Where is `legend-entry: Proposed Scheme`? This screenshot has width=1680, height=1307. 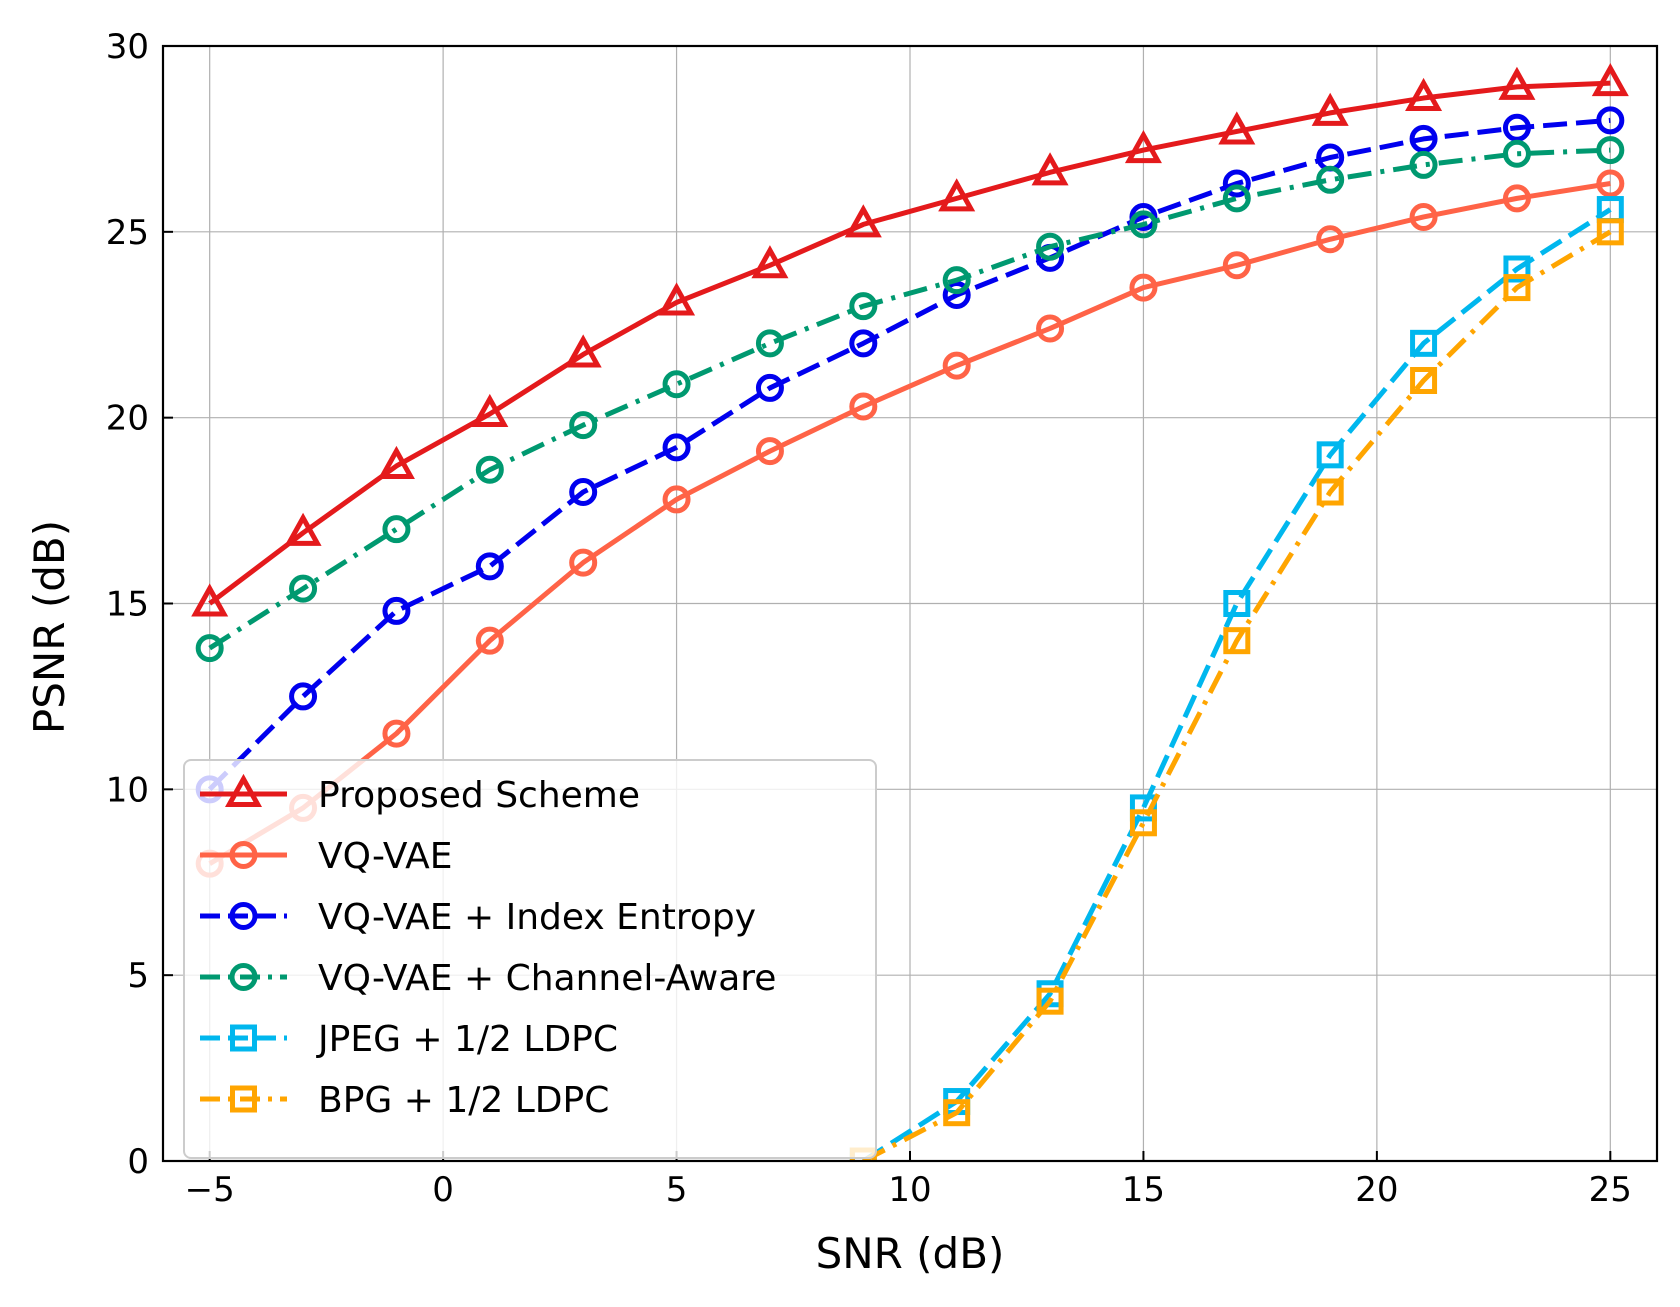 legend-entry: Proposed Scheme is located at coordinates (420, 794).